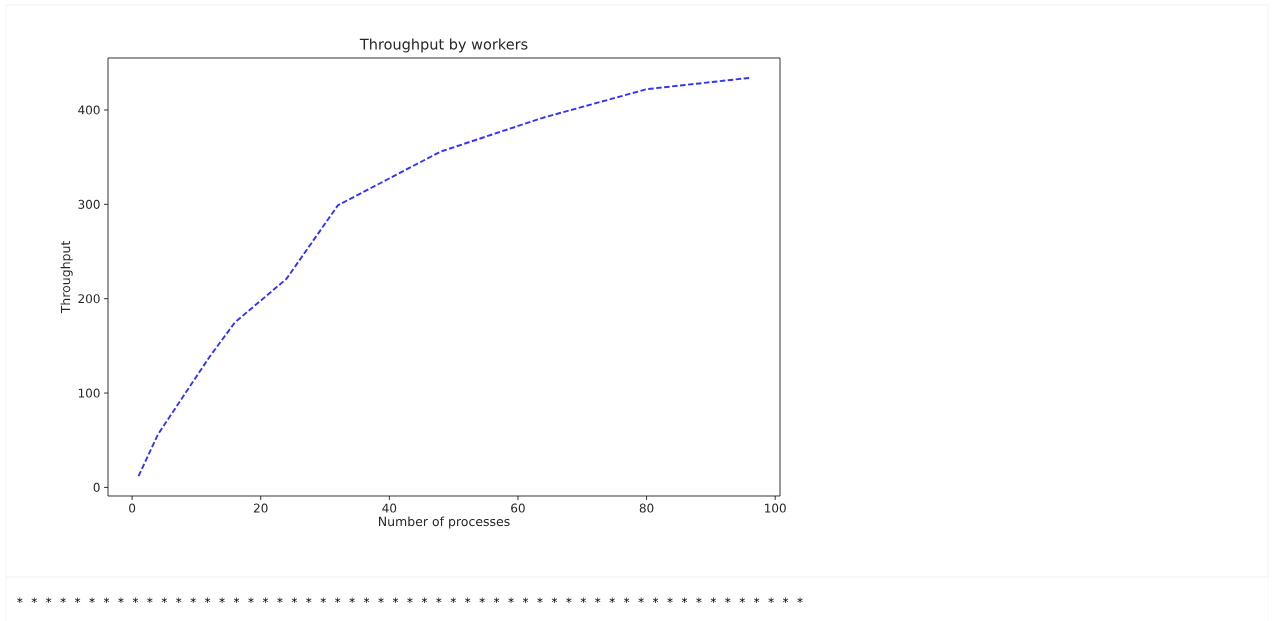 Image resolution: width=1273 pixels, height=621 pixels. I want to click on x-tick-label: 40, so click(389, 508).